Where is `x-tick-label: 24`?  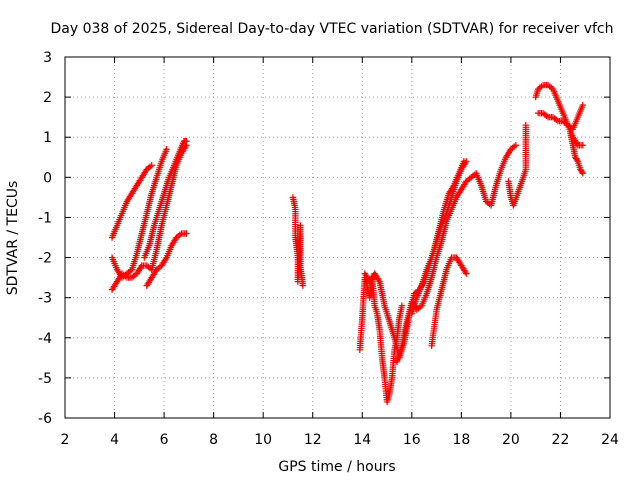 x-tick-label: 24 is located at coordinates (610, 440).